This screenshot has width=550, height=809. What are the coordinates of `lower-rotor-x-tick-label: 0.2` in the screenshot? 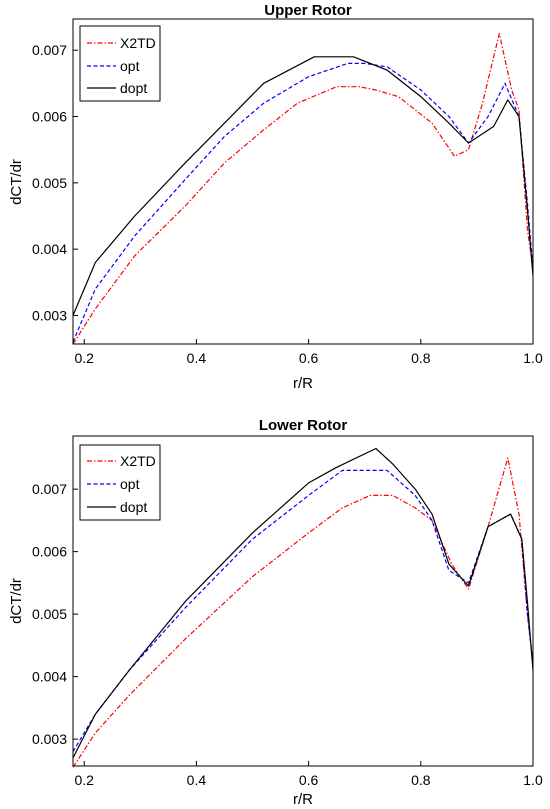 It's located at (84, 780).